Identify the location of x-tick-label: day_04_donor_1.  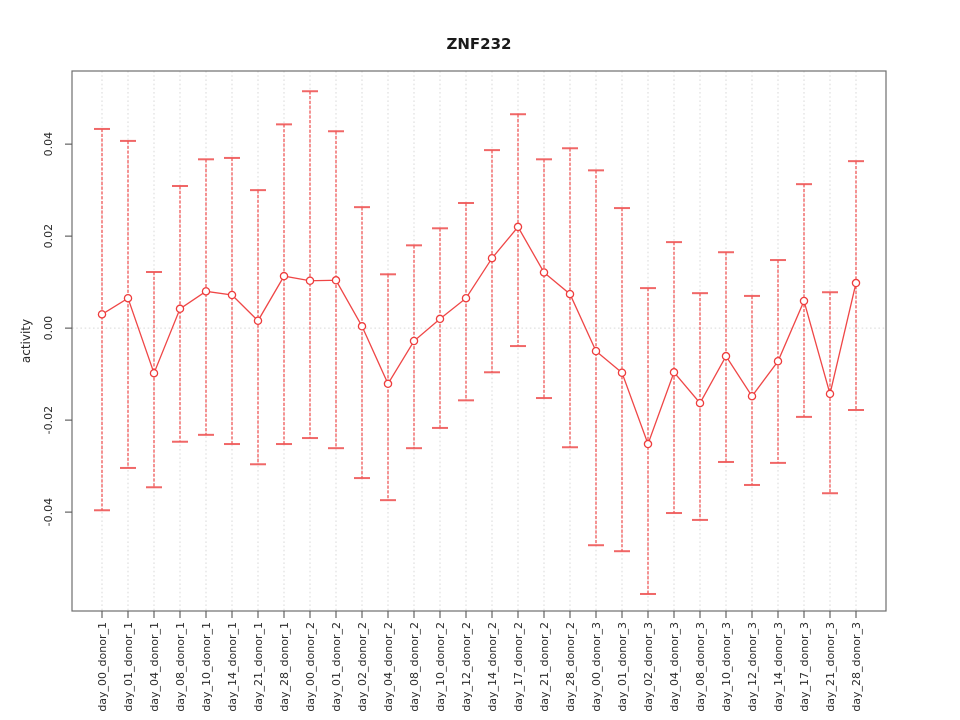
(154, 667).